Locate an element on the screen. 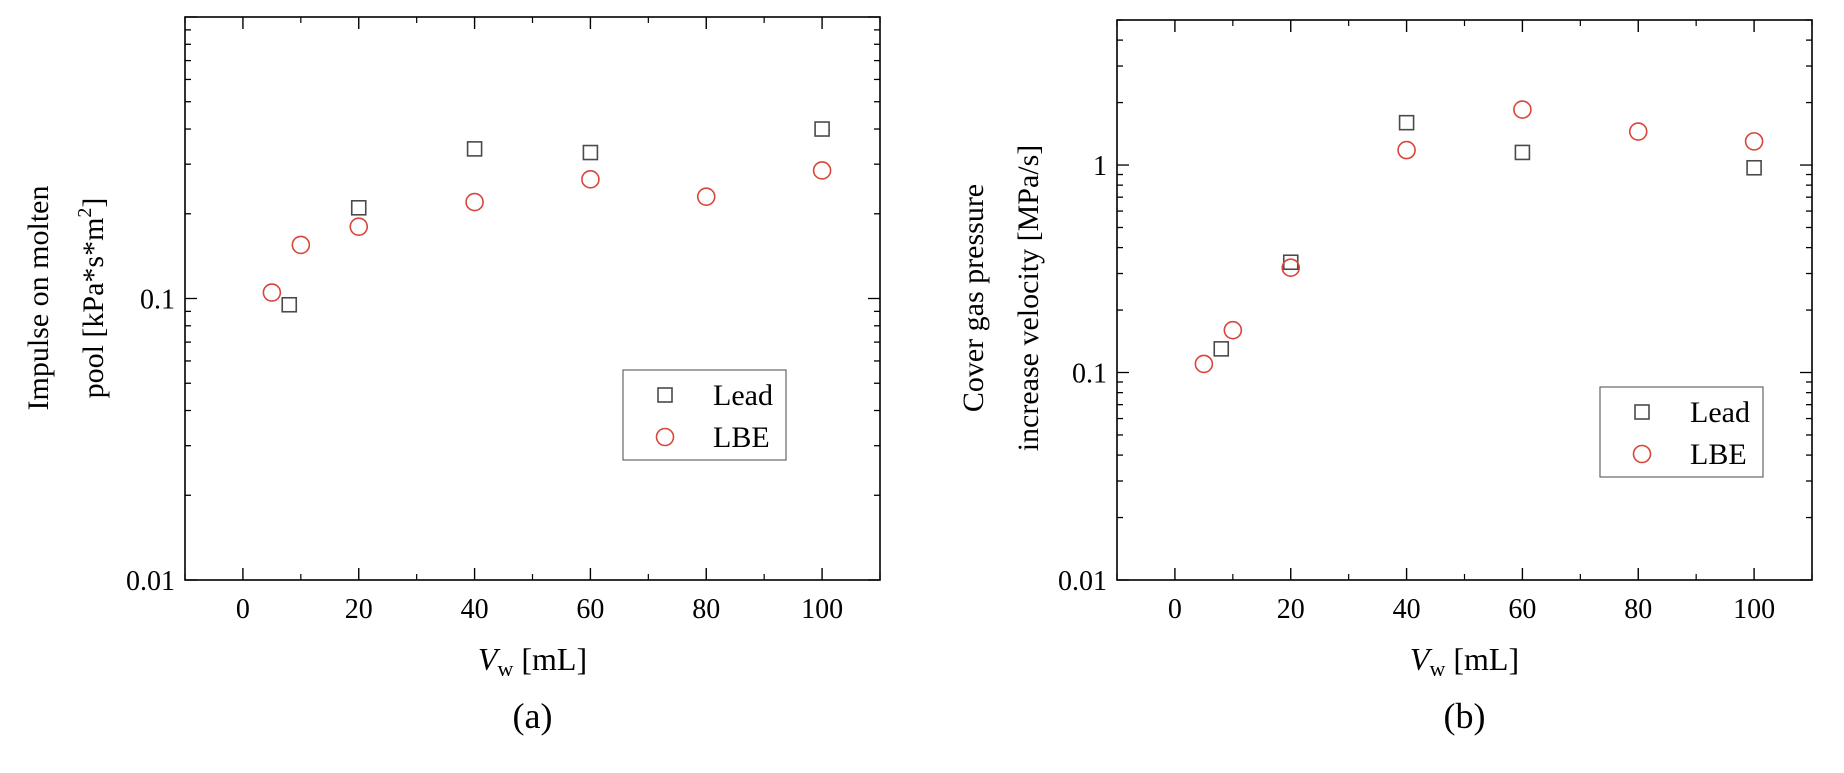 The height and width of the screenshot is (773, 1844). y-axis-label-line: Impulse on molten is located at coordinates (38, 298).